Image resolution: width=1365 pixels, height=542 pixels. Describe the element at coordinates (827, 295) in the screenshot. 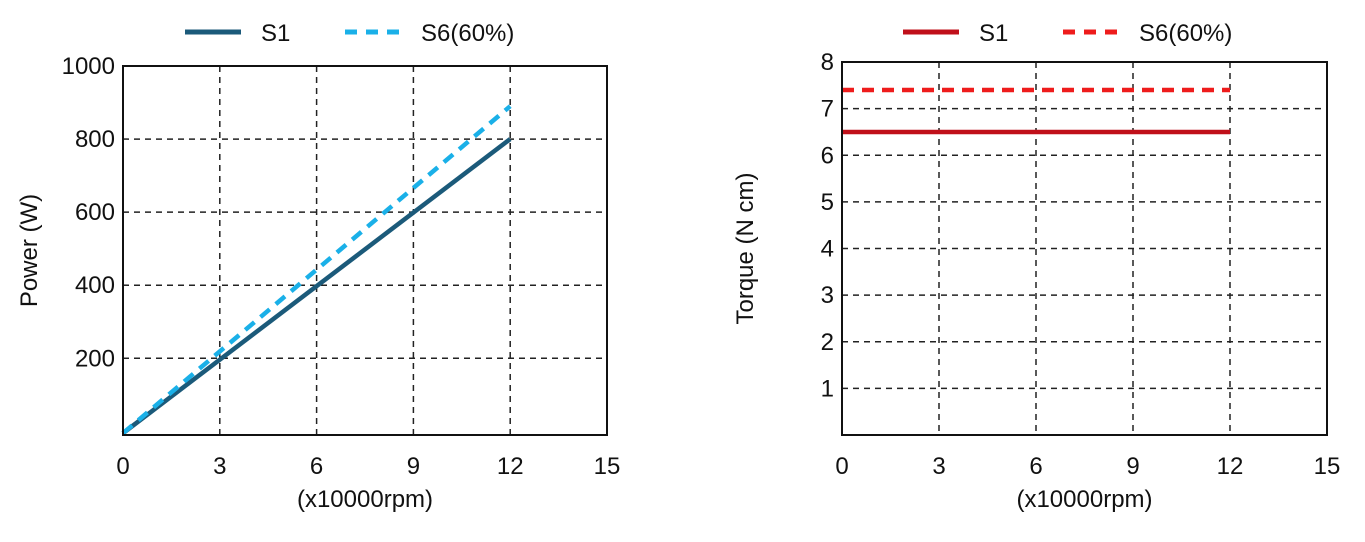

I see `y-tick-label: 3` at that location.